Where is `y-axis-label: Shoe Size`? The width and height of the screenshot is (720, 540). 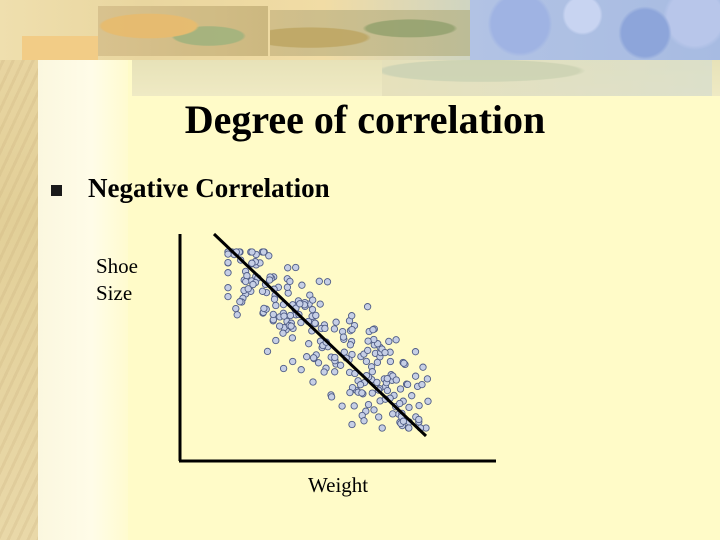
y-axis-label: Shoe Size is located at coordinates (117, 279).